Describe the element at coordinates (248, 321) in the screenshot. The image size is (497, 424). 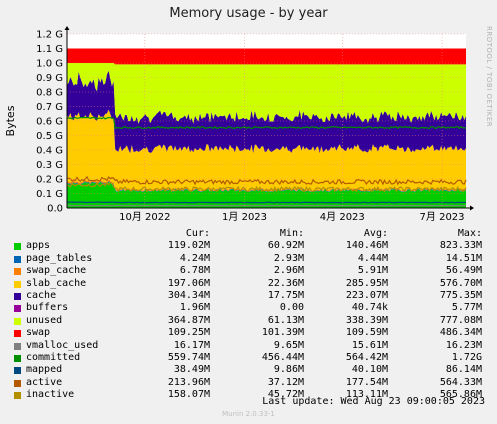
I see `legend-row-unused: unused 364.87M 61.13M 338.39M 777.08M` at that location.